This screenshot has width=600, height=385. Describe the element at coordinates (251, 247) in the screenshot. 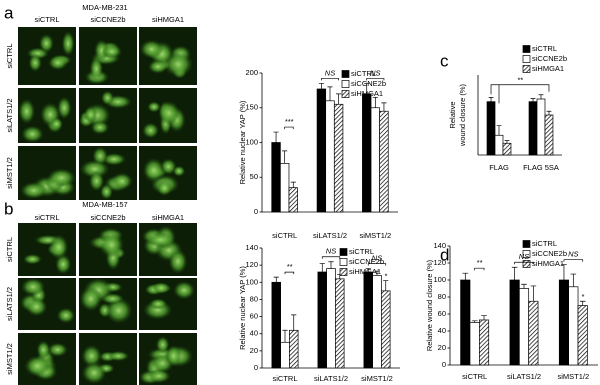

I see `y-tick-label: 140` at that location.